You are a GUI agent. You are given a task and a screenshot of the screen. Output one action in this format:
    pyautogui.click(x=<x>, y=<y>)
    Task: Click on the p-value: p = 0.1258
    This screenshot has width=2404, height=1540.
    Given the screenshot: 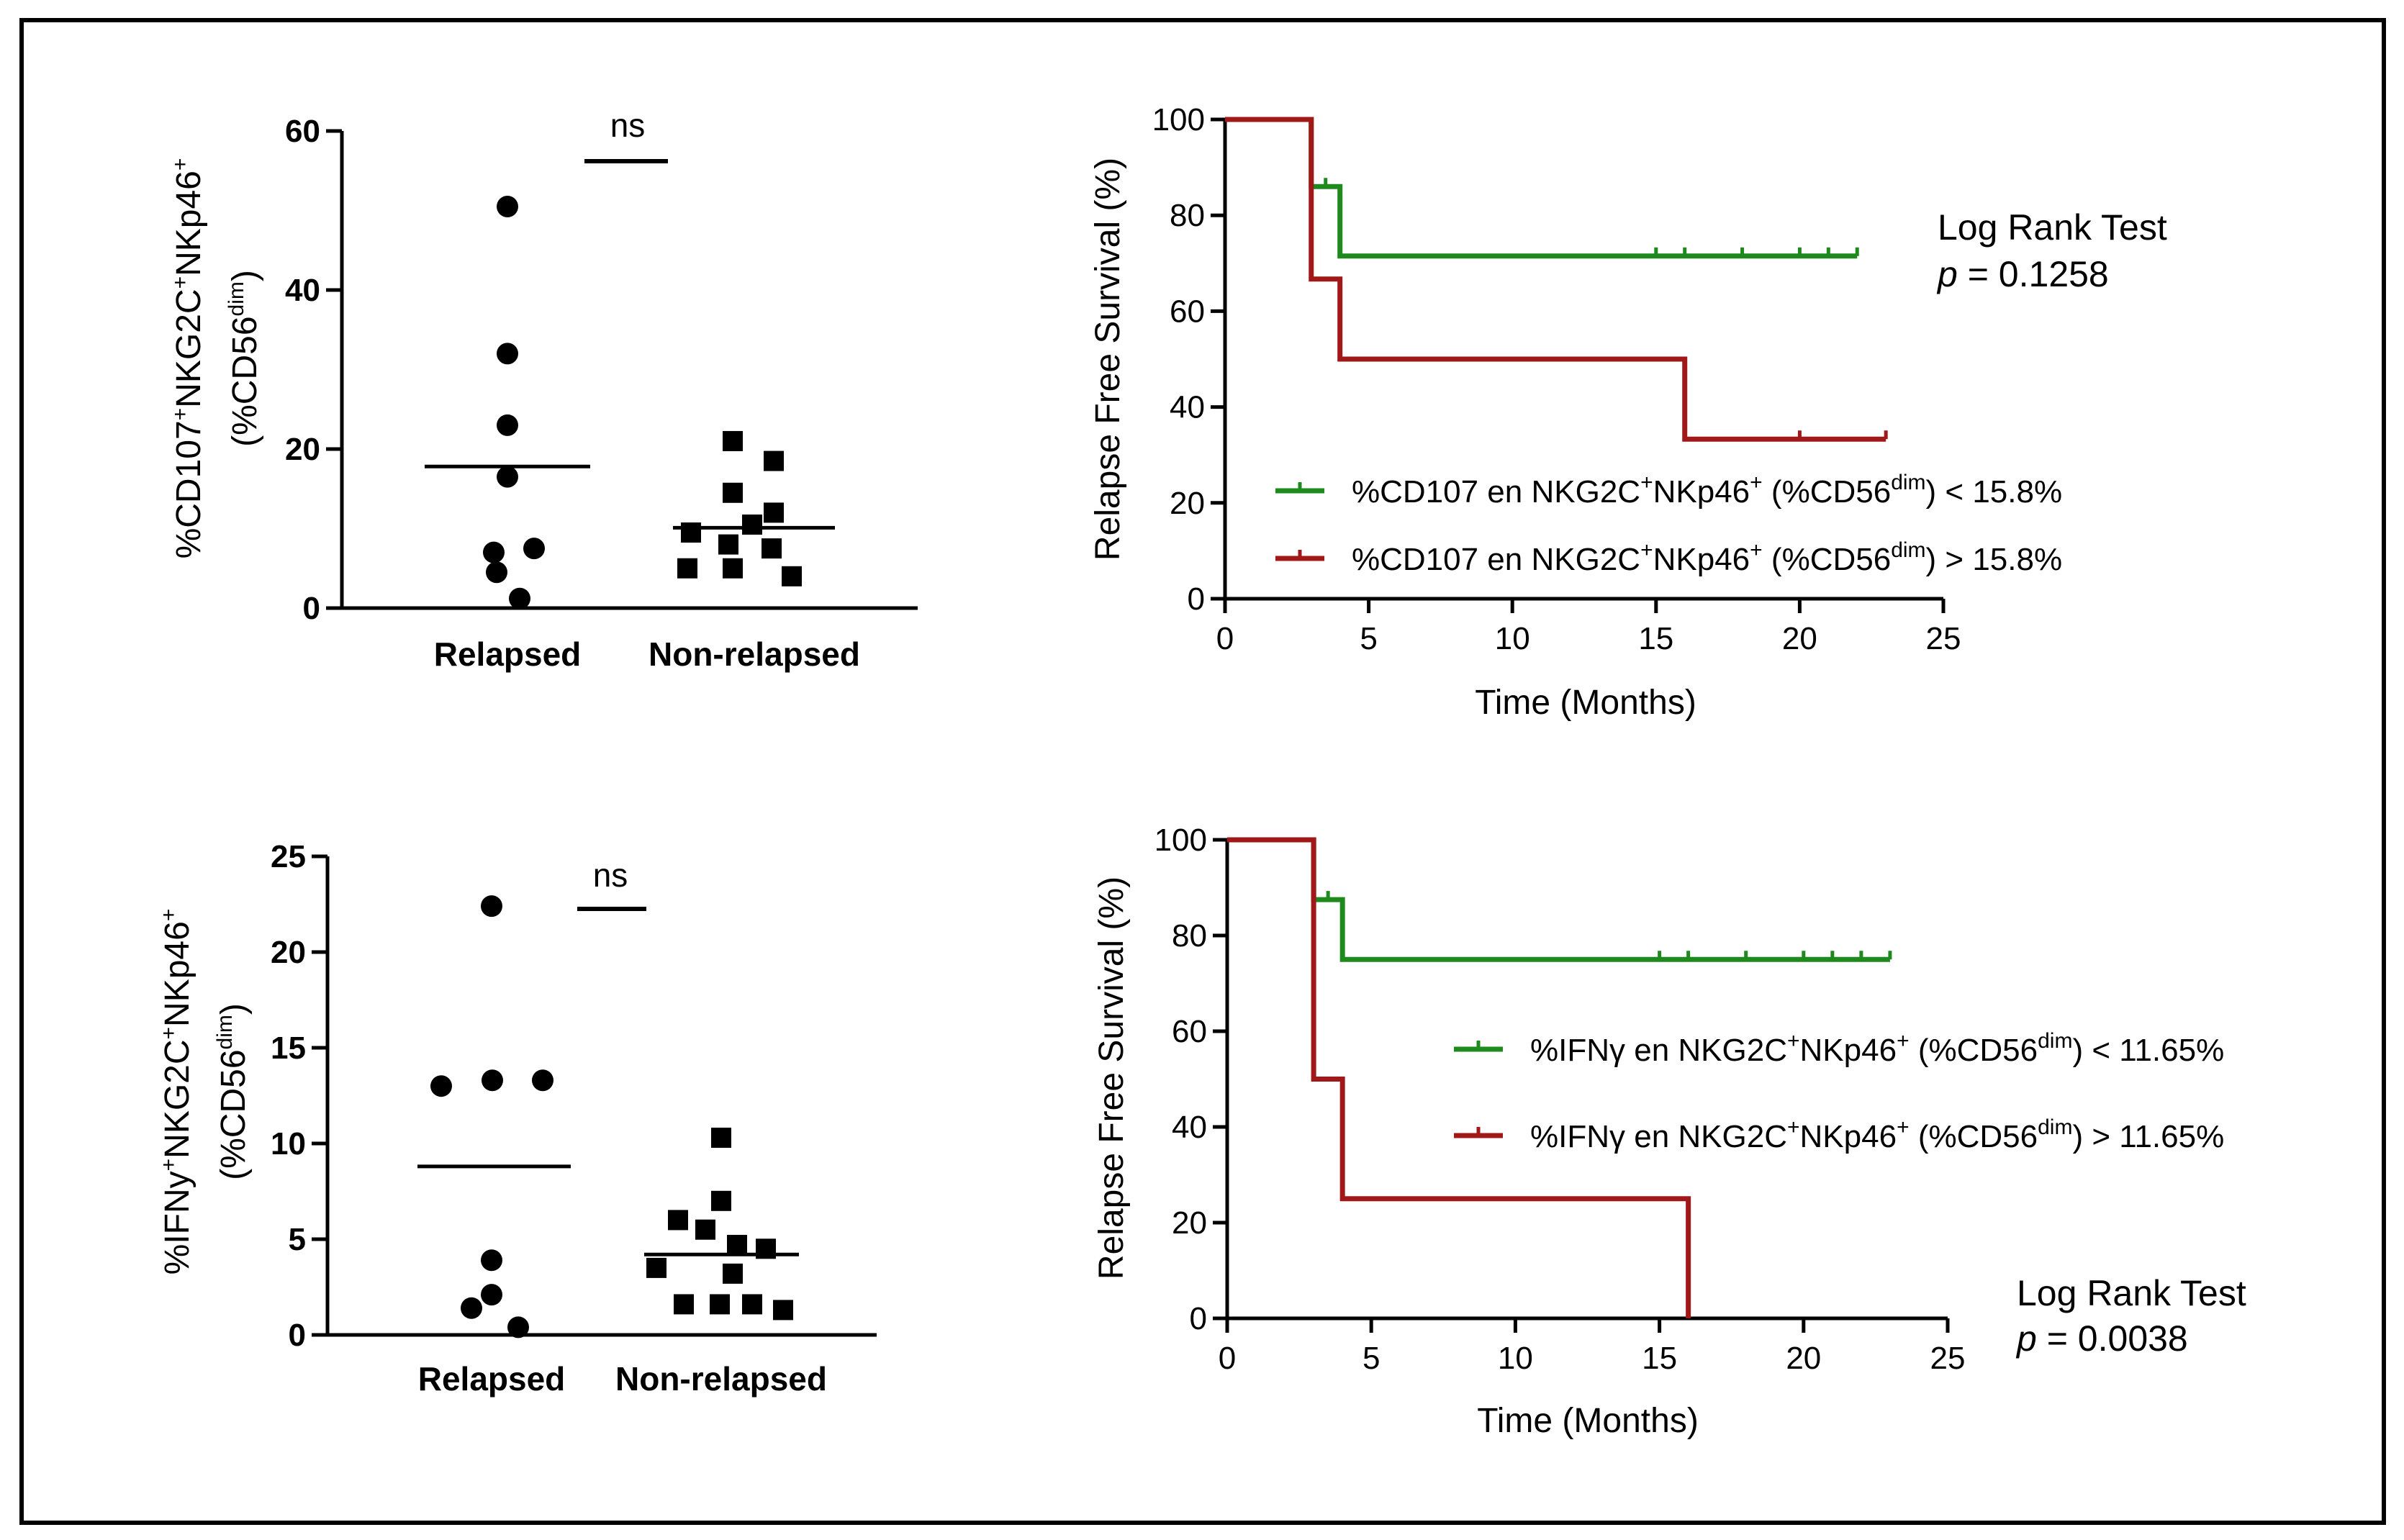 What is the action you would take?
    pyautogui.click(x=2023, y=274)
    